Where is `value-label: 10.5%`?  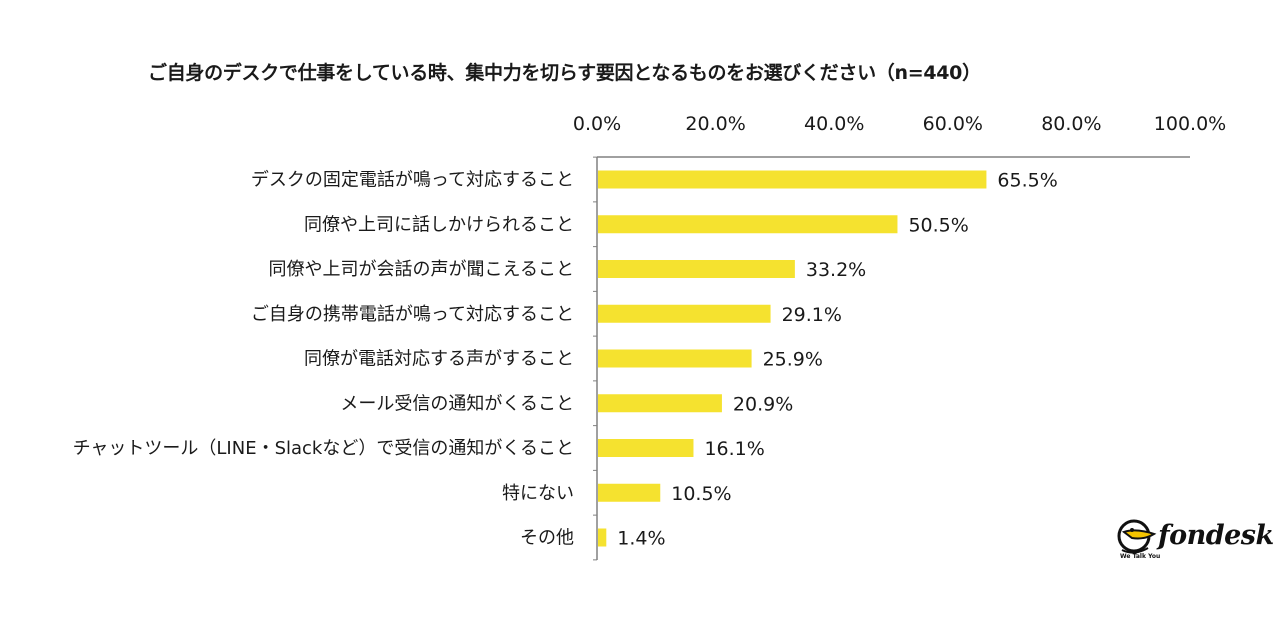 value-label: 10.5% is located at coordinates (701, 494).